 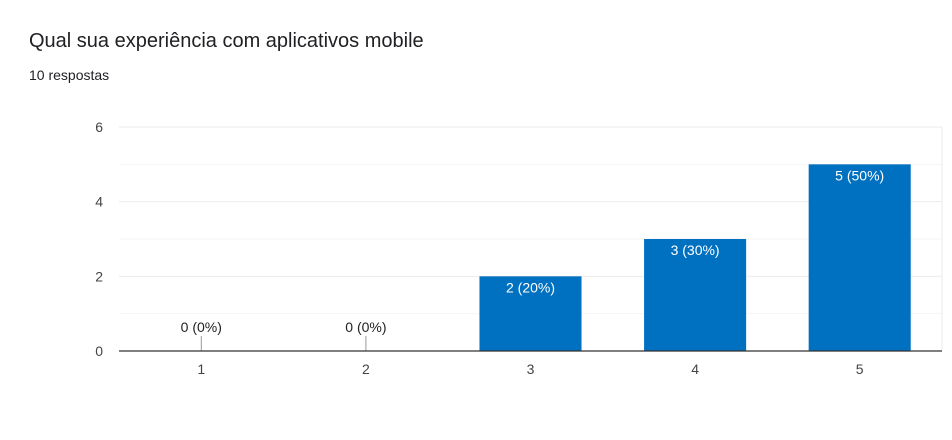 I want to click on y-tick-label: 6, so click(x=99, y=127).